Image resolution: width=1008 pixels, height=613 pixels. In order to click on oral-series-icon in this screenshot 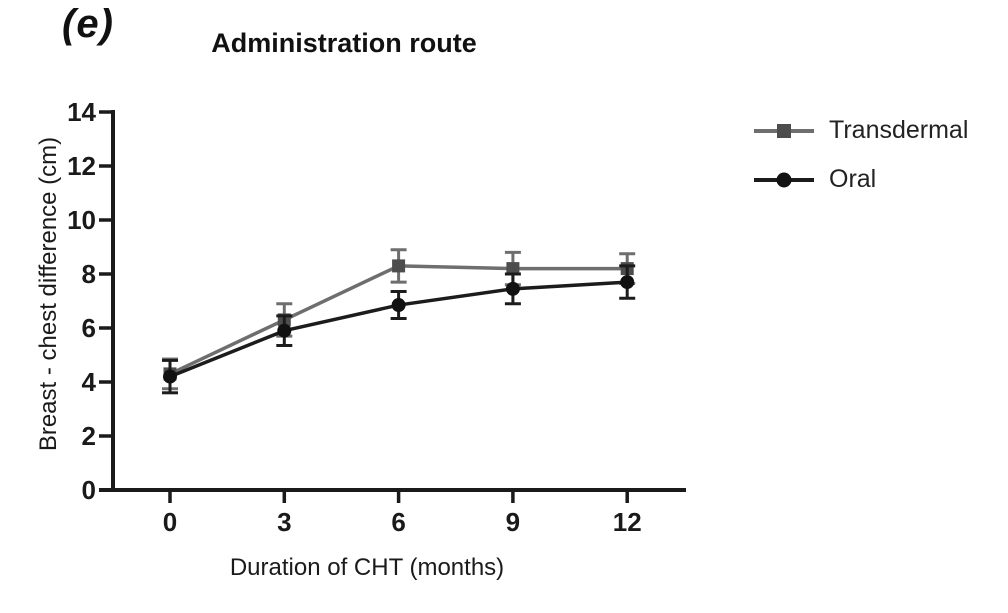, I will do `click(784, 179)`.